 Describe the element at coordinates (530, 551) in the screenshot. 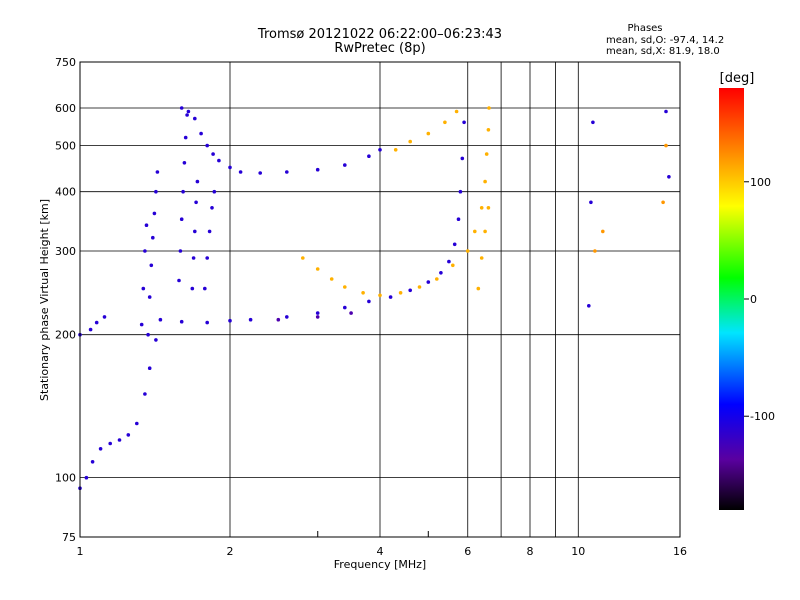

I see `x-tick-label: 8` at that location.